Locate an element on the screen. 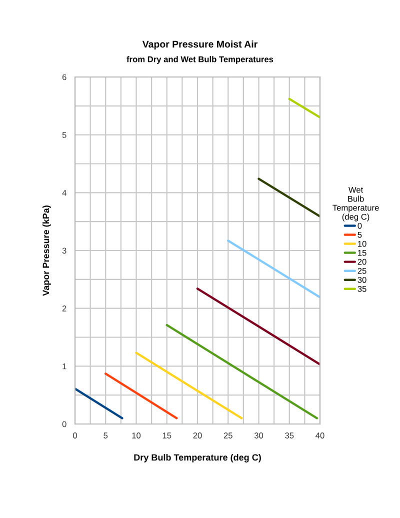 The width and height of the screenshot is (400, 518). y-tick-label: 5 is located at coordinates (64, 135).